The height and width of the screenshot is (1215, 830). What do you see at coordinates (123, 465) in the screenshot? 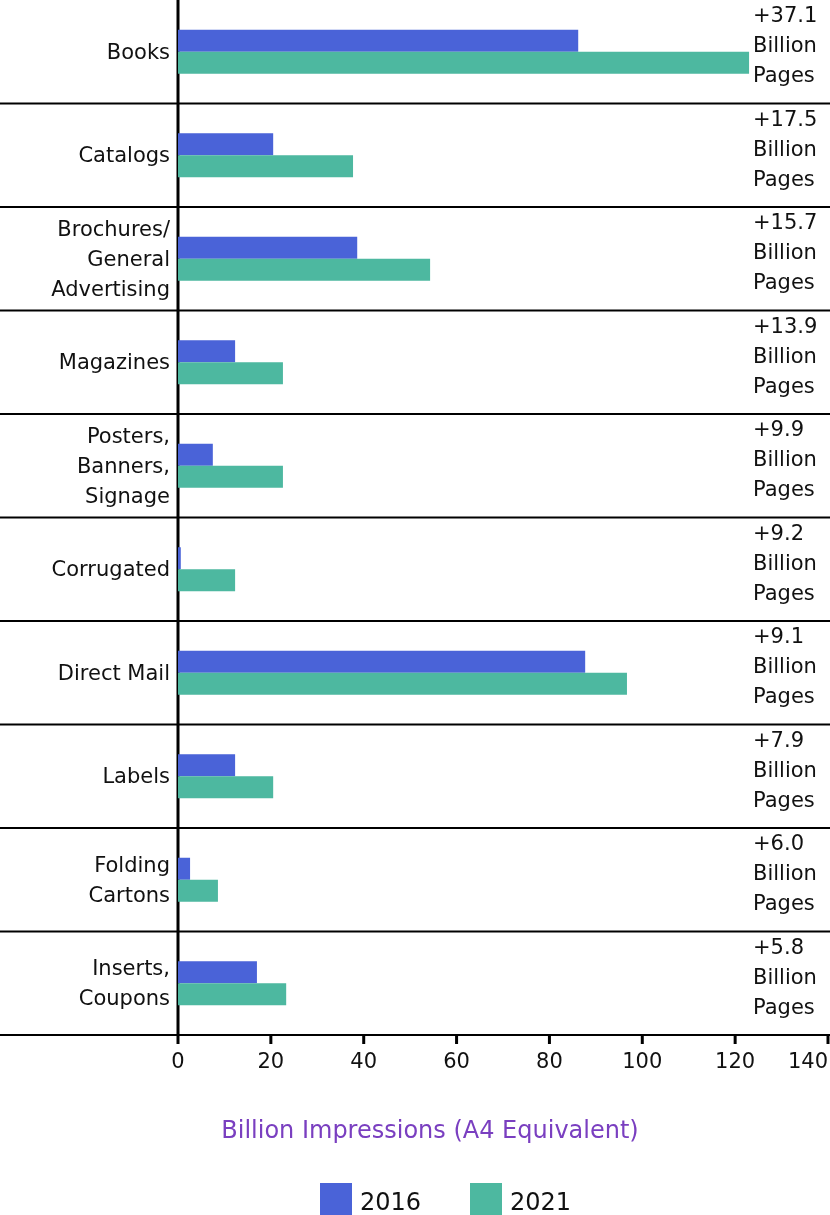
I see `y-tick-label: Posters, Banners, Signage` at bounding box center [123, 465].